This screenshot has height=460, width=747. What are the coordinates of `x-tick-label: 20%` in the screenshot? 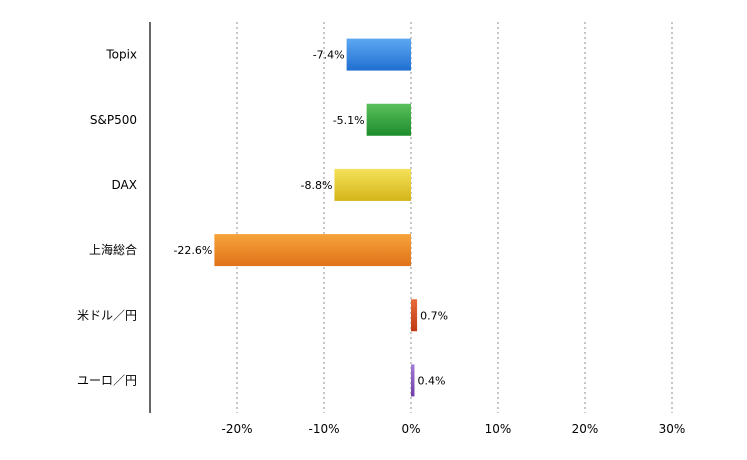 It's located at (585, 429).